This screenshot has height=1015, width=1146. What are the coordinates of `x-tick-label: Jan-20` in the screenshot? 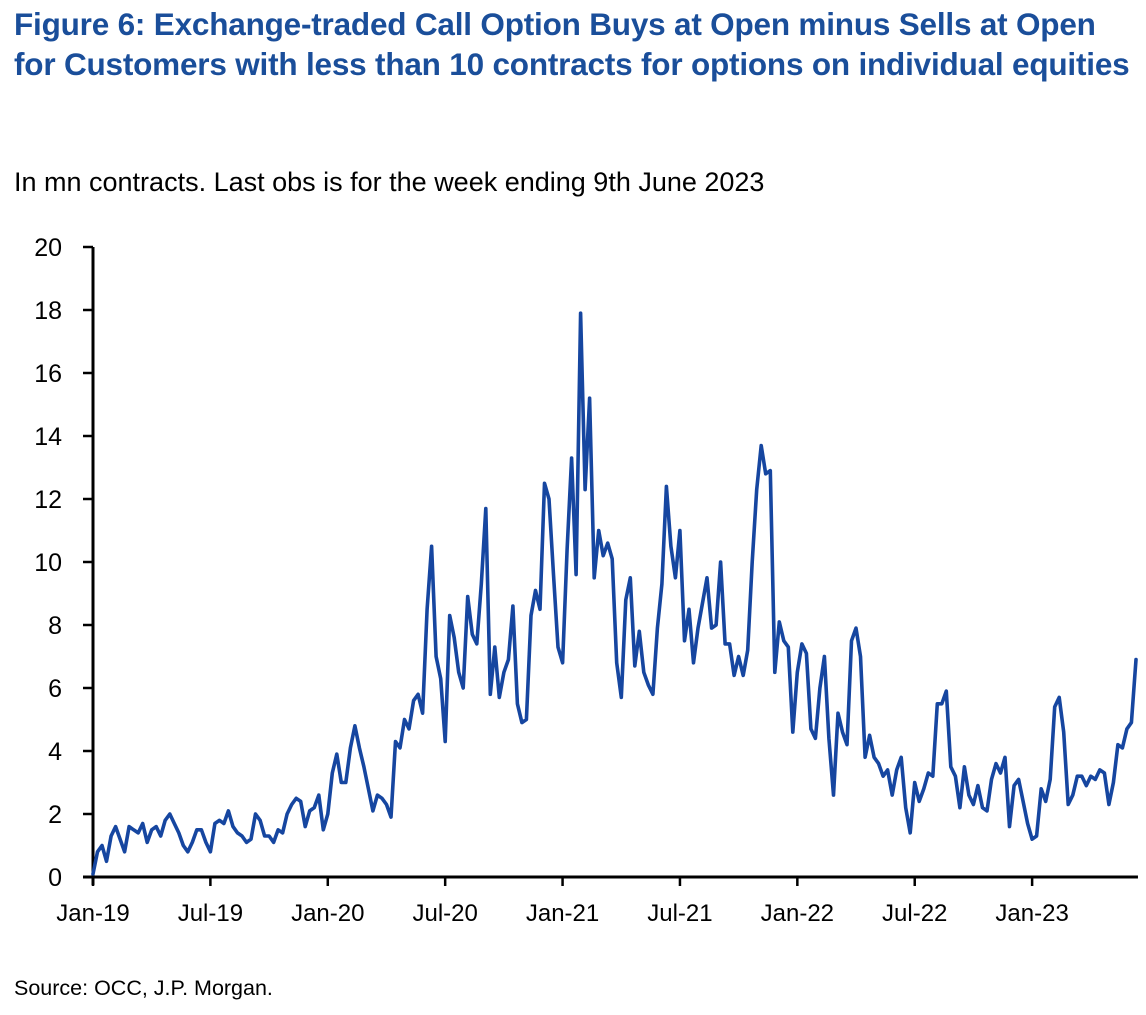 It's located at (327, 913).